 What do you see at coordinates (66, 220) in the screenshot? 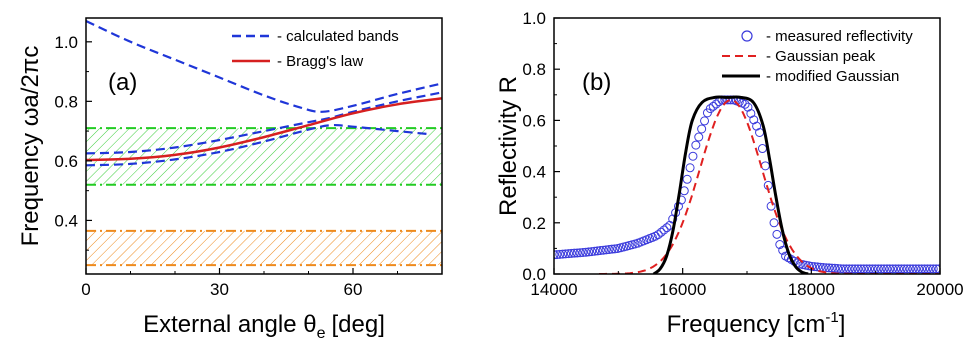
I see `y-tick-label-a: 0.4` at bounding box center [66, 220].